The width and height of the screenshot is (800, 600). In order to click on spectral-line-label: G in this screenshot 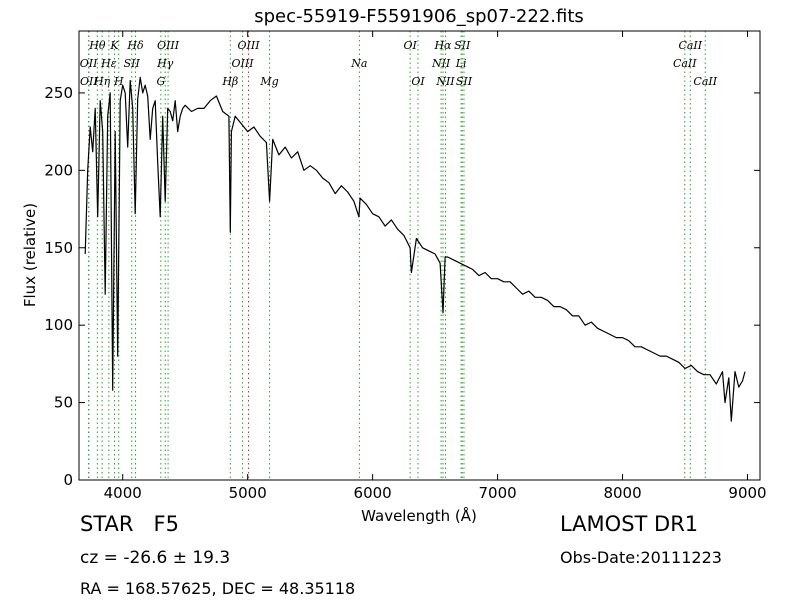, I will do `click(160, 81)`.